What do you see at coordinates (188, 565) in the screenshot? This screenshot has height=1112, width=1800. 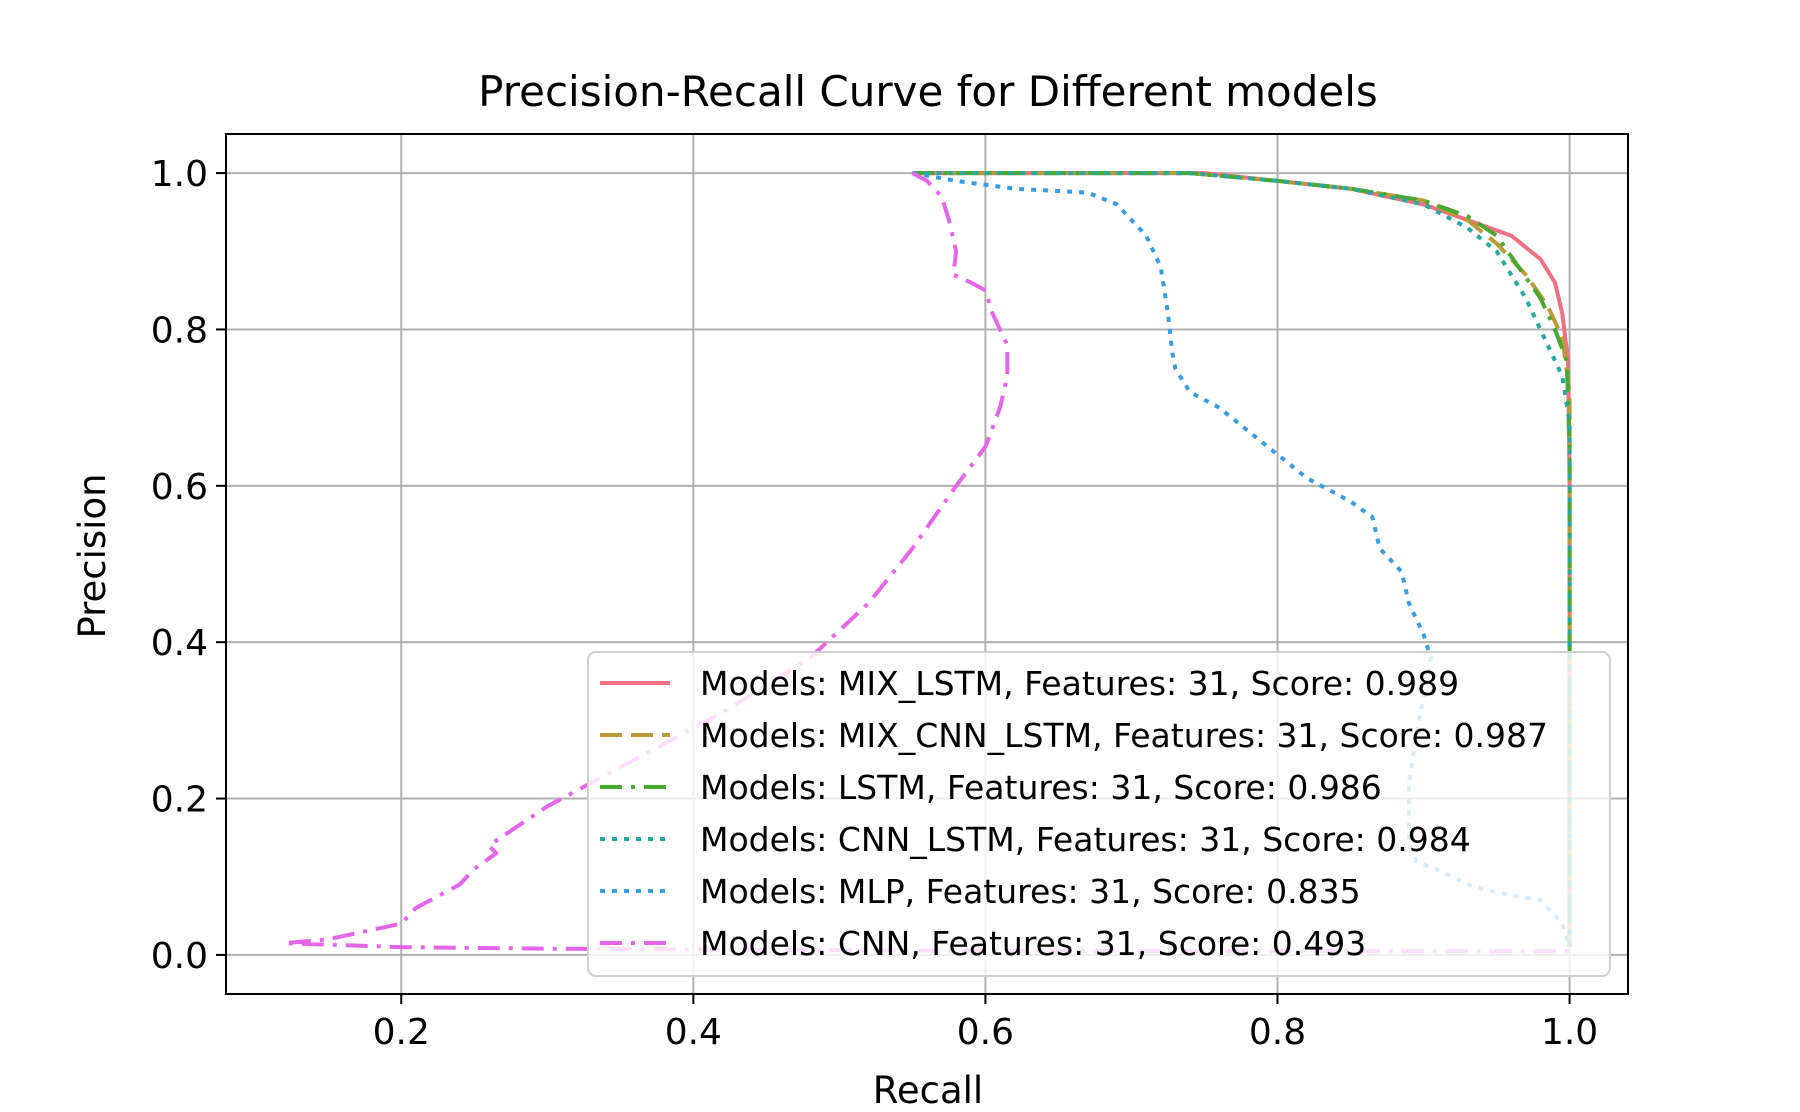 I see `y-ticks: 0.0 0.2 0.4 0.6 0.8 1.0` at bounding box center [188, 565].